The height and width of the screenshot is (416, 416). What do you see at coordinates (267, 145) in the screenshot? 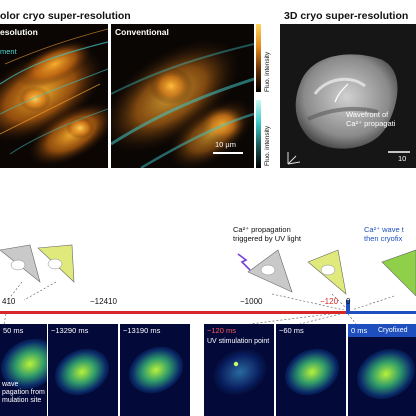
I see `cyan-colorbar-label: Fluo. intensity` at bounding box center [267, 145].